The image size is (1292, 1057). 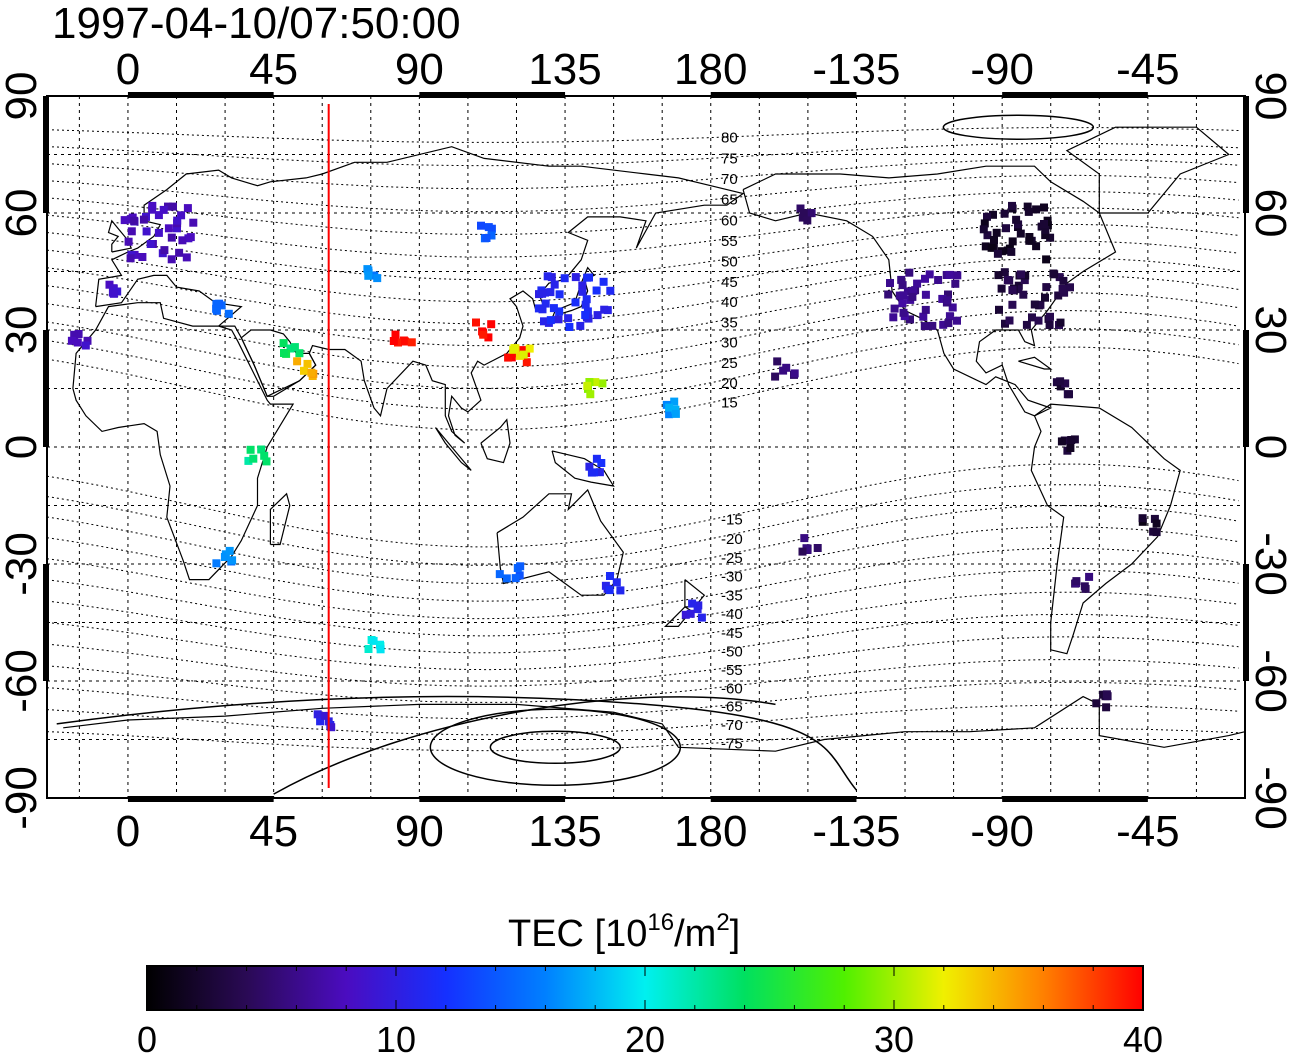 What do you see at coordinates (732, 614) in the screenshot?
I see `contour-label: -40` at bounding box center [732, 614].